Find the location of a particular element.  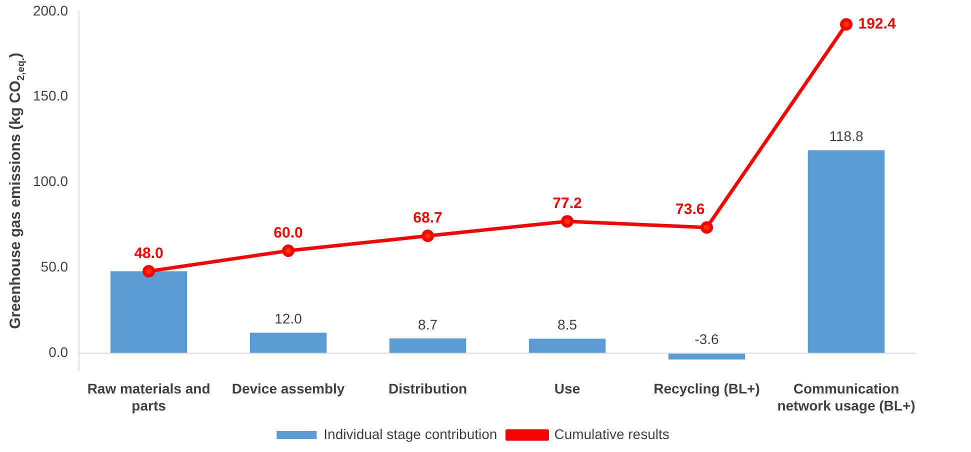

y-tick-label: 150.0 is located at coordinates (50, 96).